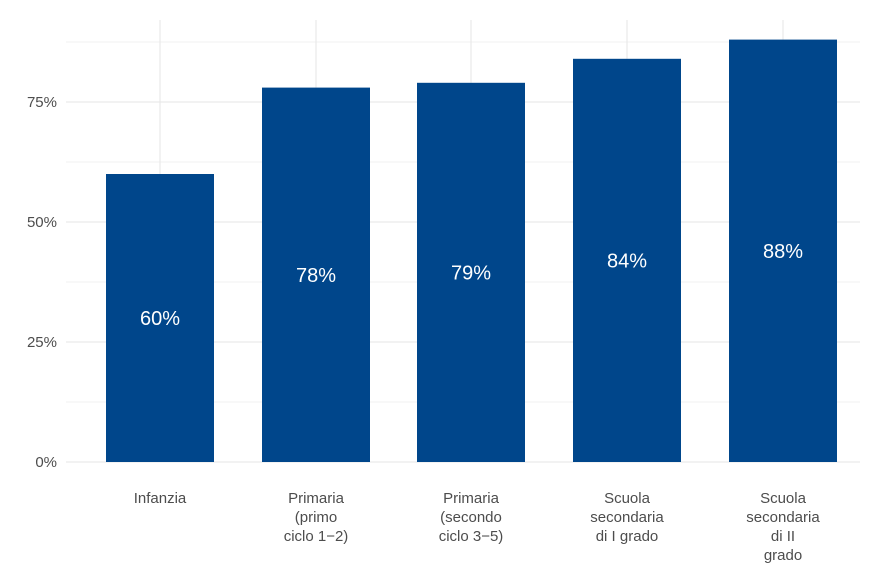  What do you see at coordinates (627, 536) in the screenshot?
I see `x-tick-label-line: di I grado` at bounding box center [627, 536].